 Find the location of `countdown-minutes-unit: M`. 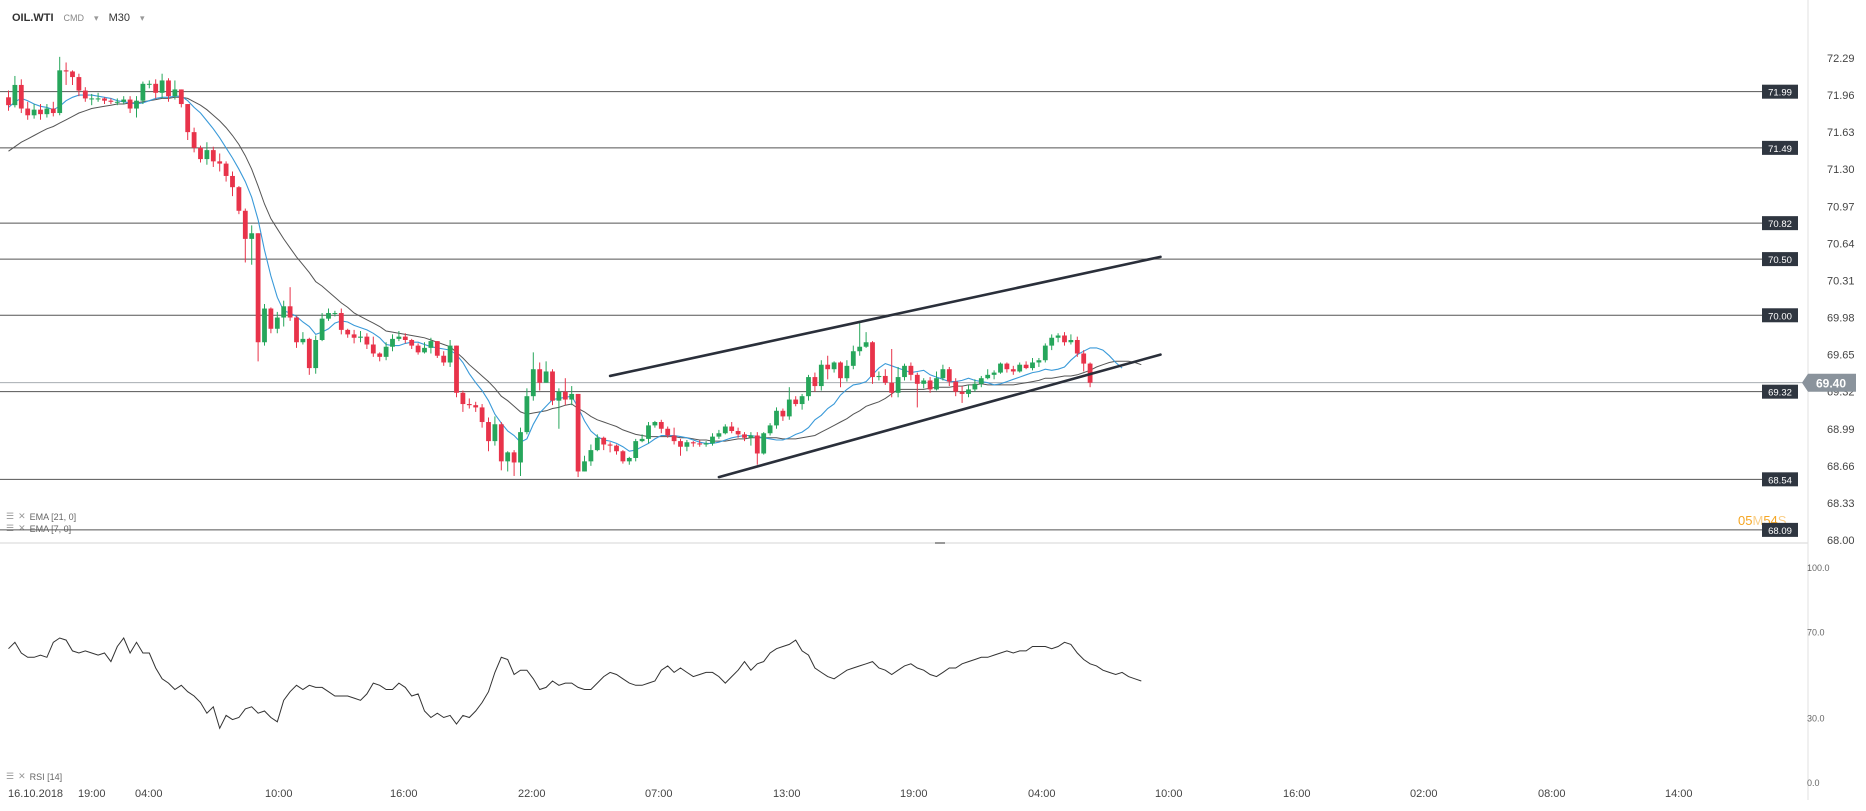

countdown-minutes-unit: M is located at coordinates (1758, 520).